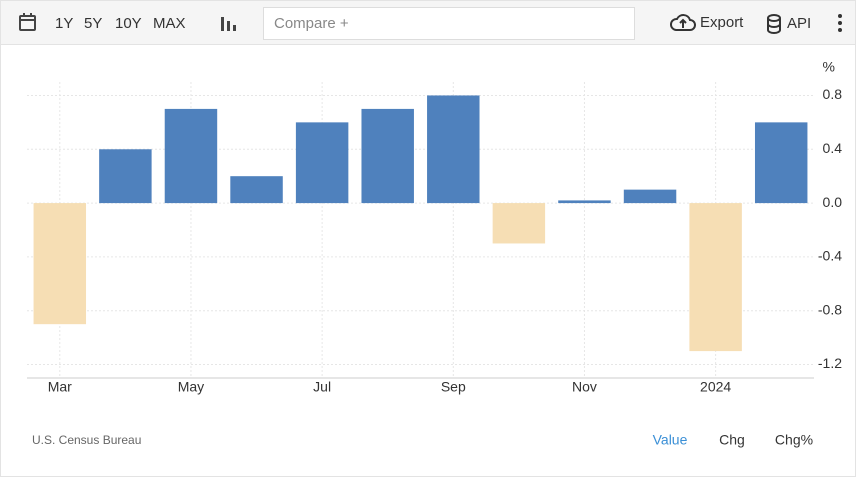 The height and width of the screenshot is (477, 856). I want to click on export-button: Export, so click(722, 22).